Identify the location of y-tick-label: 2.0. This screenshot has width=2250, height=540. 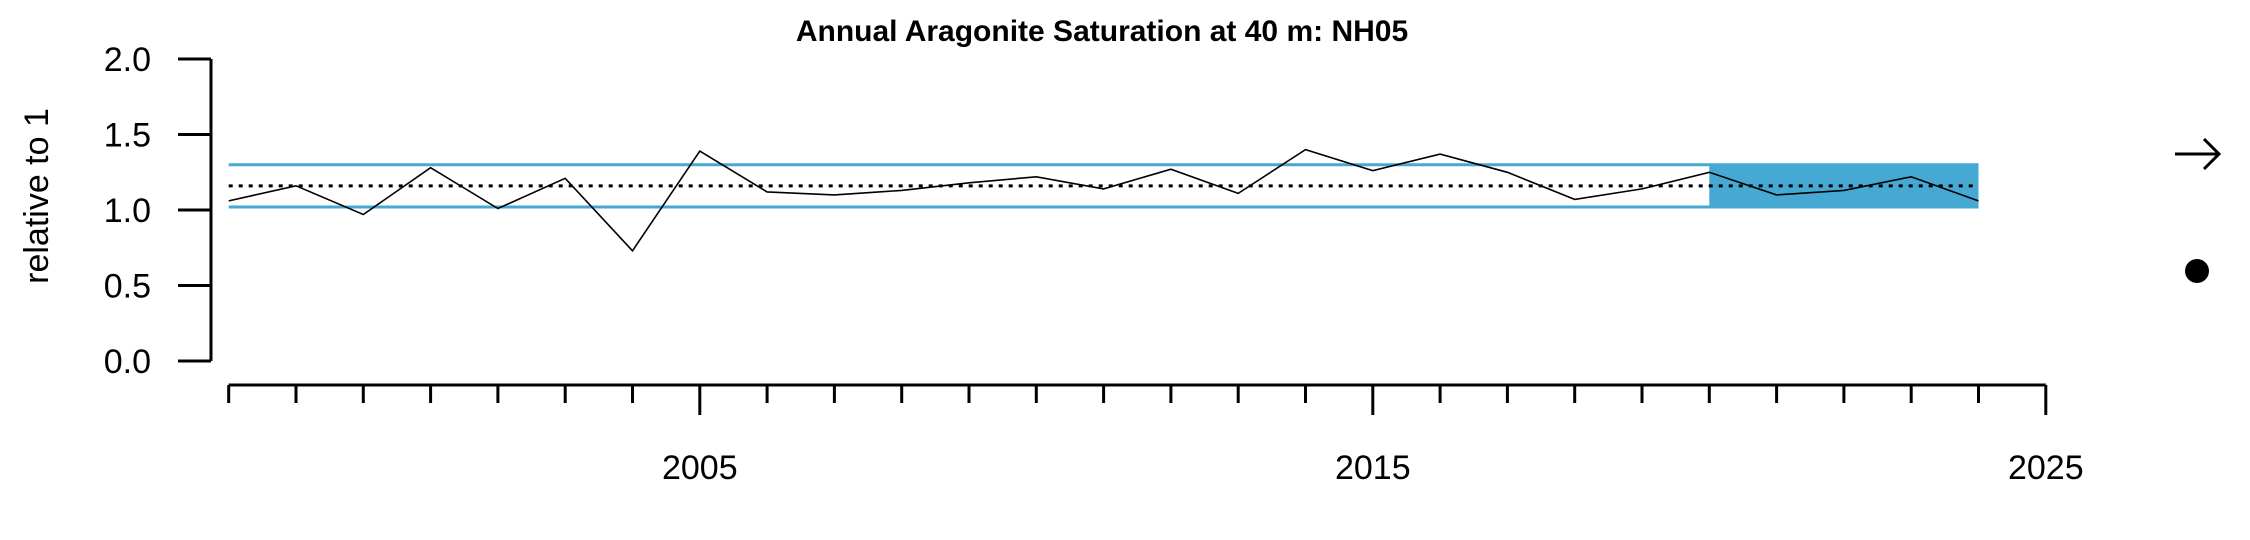
(127, 60).